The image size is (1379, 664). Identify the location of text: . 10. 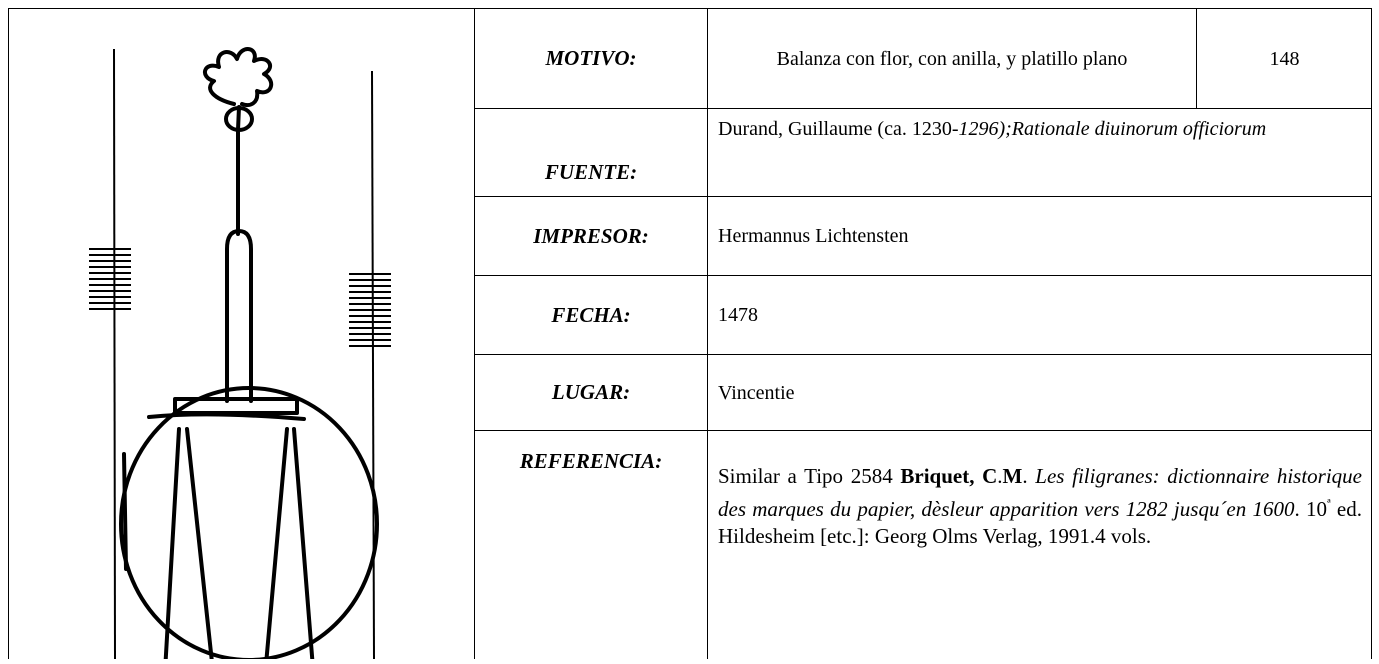
(1311, 509).